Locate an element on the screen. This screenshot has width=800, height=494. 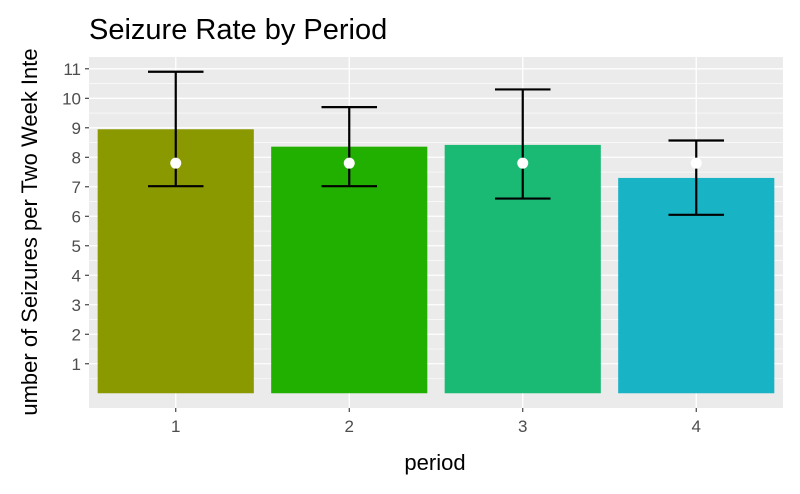
chart-title: Seizure Rate by Period is located at coordinates (238, 30).